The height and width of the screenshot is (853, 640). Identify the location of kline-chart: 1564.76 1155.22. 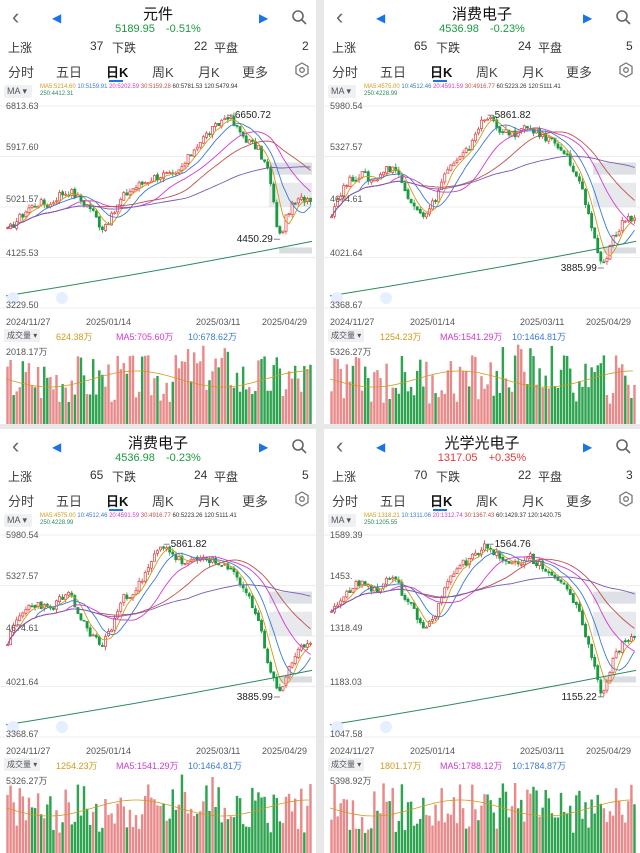
(482, 643).